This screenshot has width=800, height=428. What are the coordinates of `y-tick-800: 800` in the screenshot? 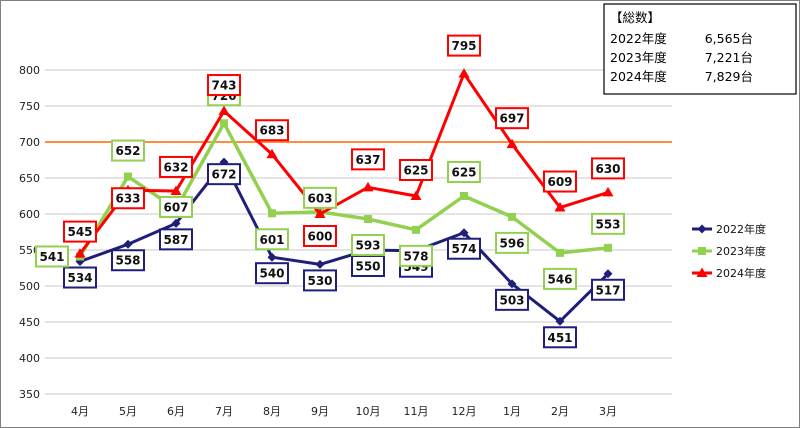 It's located at (29, 70).